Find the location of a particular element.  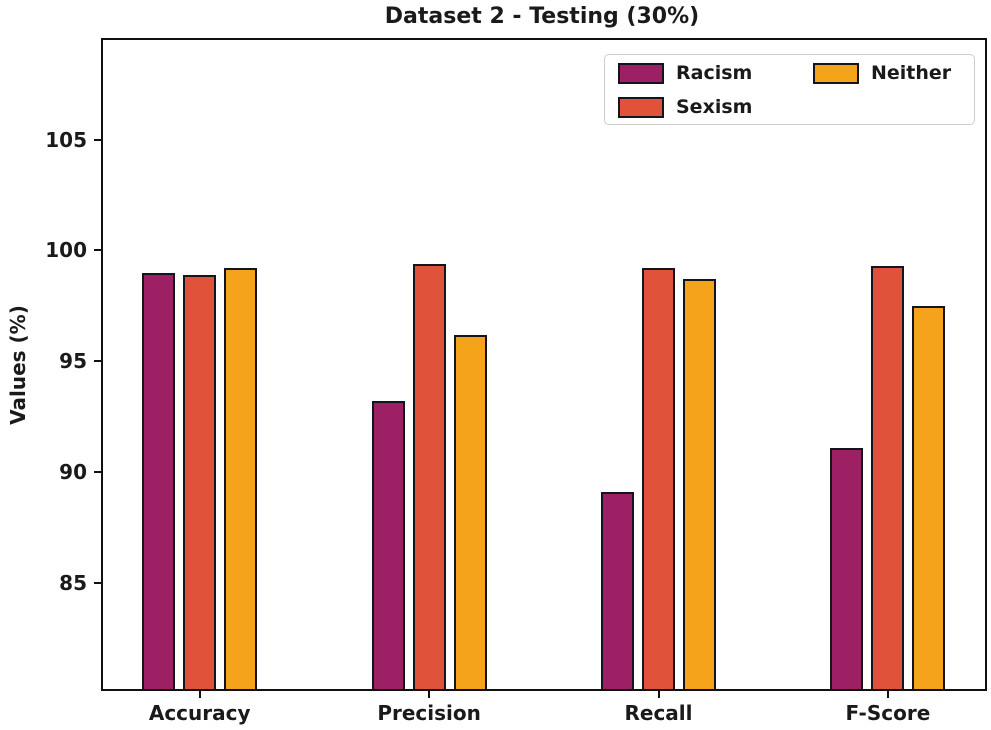

bar-neither-accuracy is located at coordinates (241, 478).